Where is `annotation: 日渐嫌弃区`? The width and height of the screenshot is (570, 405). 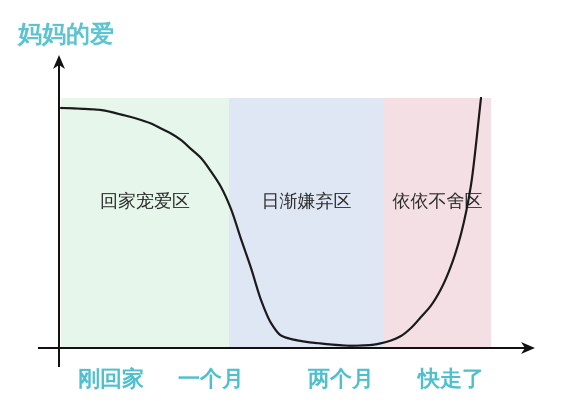
annotation: 日渐嫌弃区 is located at coordinates (307, 201).